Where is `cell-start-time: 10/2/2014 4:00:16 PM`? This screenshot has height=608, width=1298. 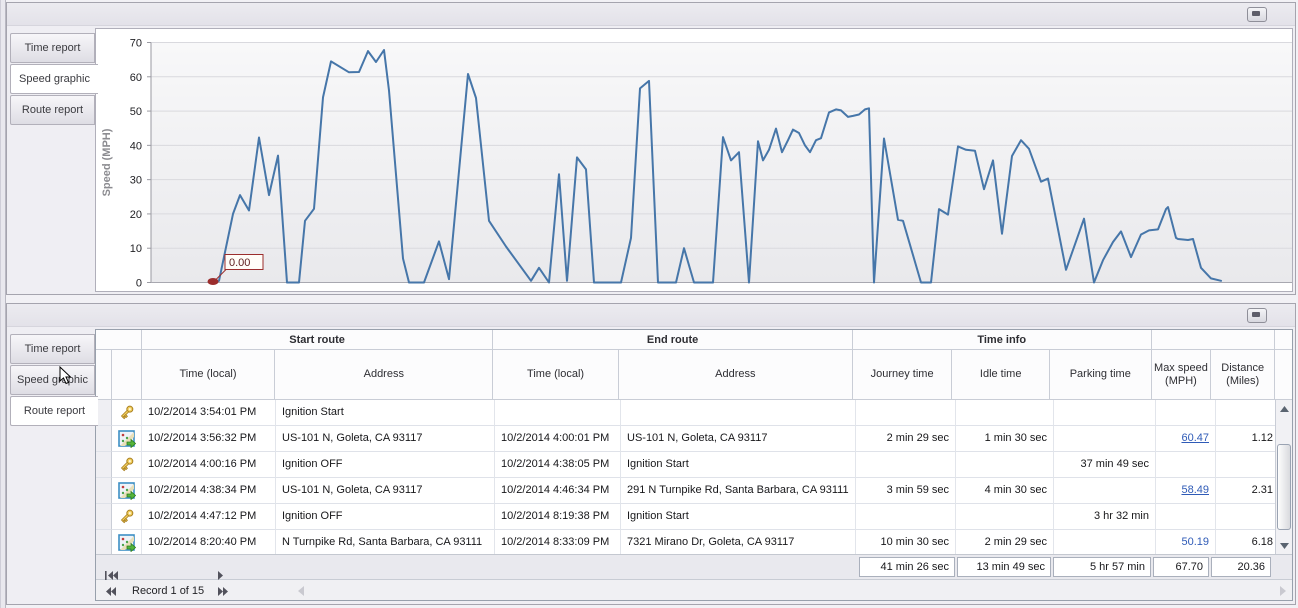
cell-start-time: 10/2/2014 4:00:16 PM is located at coordinates (209, 465).